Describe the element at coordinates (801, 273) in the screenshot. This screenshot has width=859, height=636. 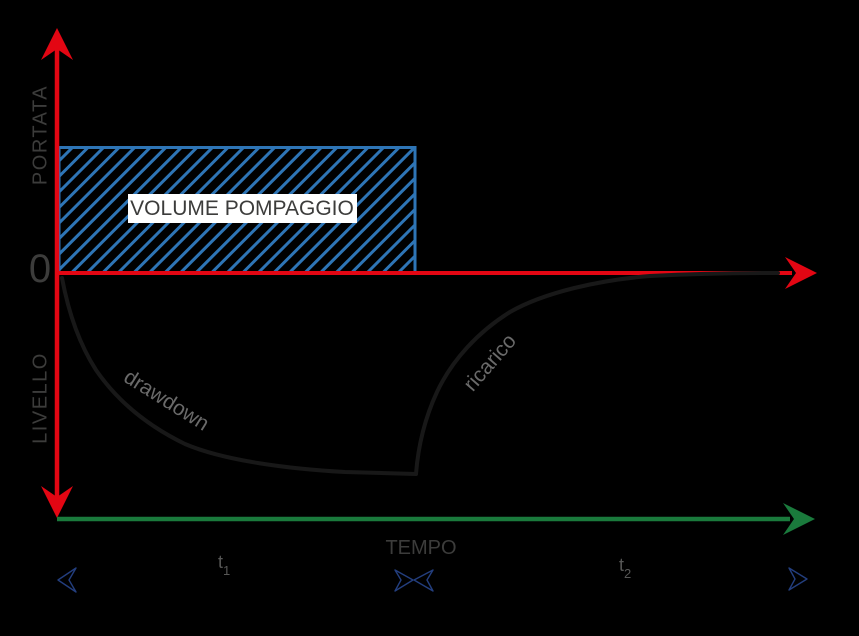
I see `zero-axis-right-arrow-icon` at that location.